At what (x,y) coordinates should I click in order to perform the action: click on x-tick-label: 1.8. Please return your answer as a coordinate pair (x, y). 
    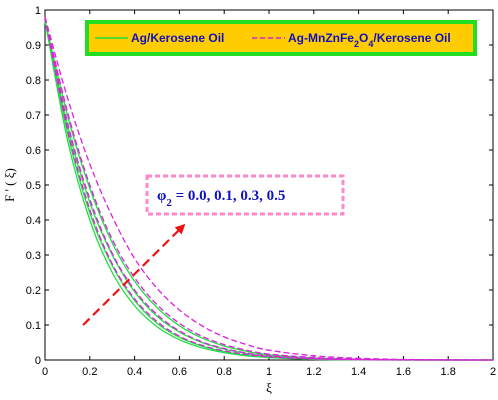
    Looking at the image, I should click on (448, 372).